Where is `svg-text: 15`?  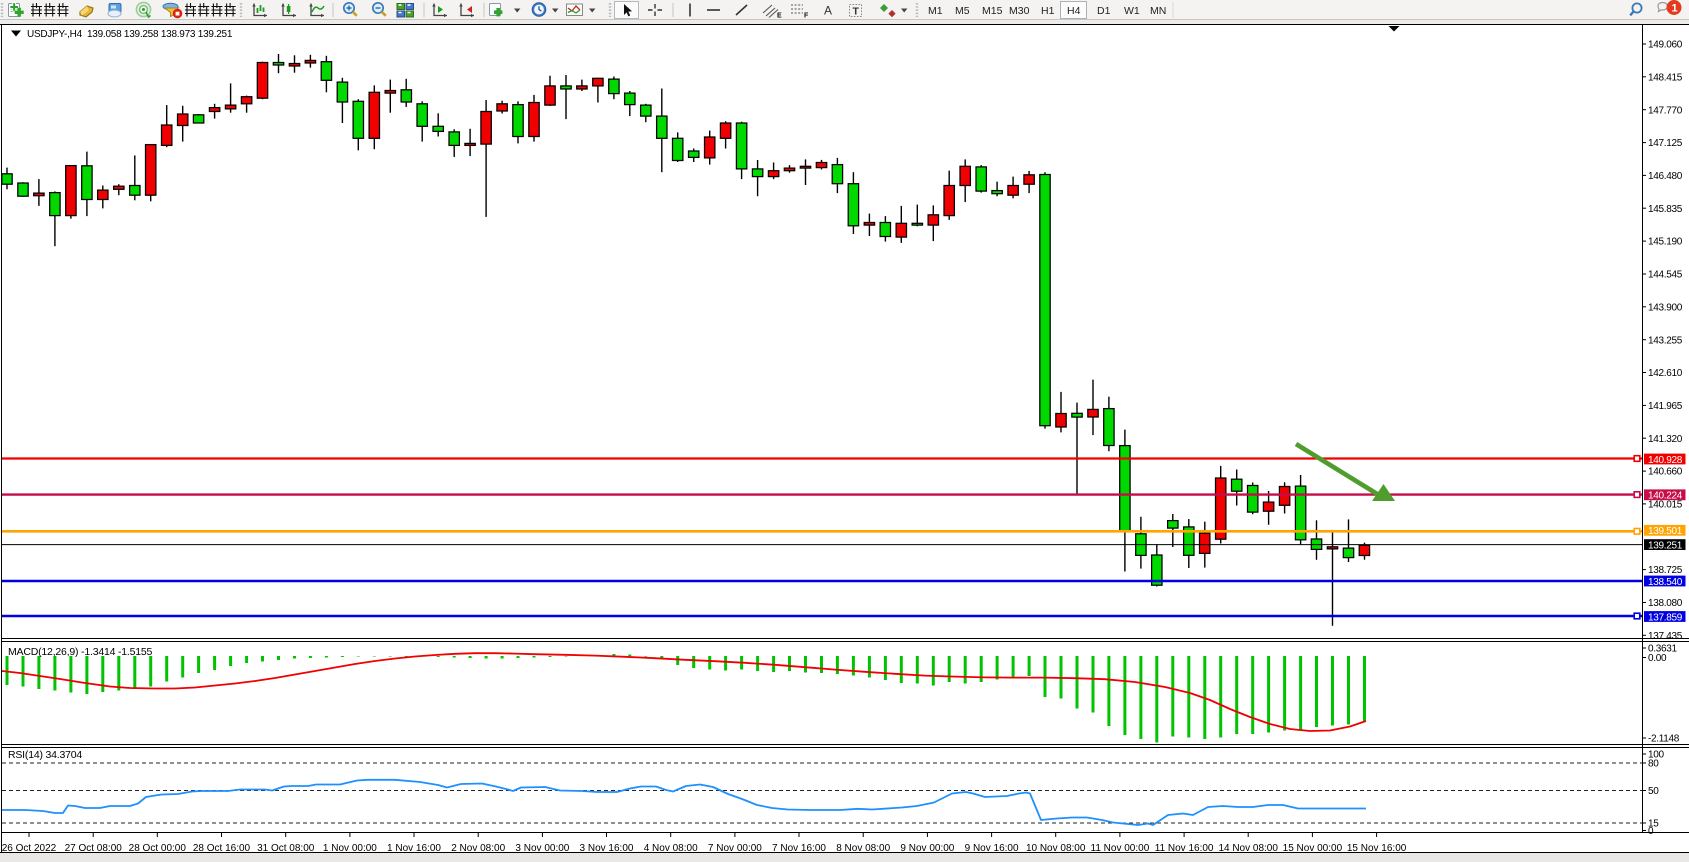 svg-text: 15 is located at coordinates (1653, 824).